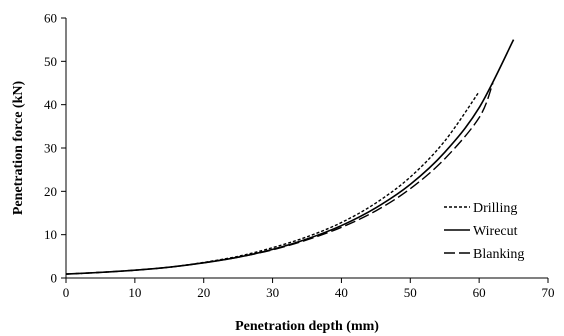 The width and height of the screenshot is (564, 336). Describe the element at coordinates (548, 292) in the screenshot. I see `x-tick-label: 70` at that location.